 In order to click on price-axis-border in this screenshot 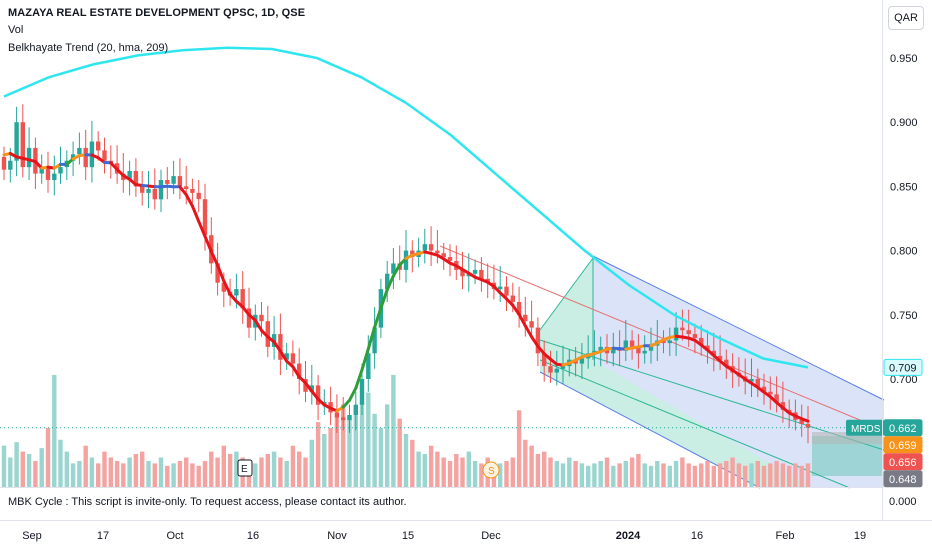, I will do `click(882, 260)`.